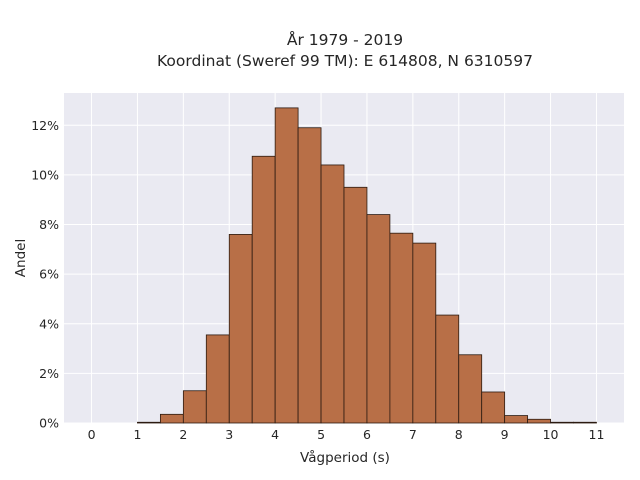 This screenshot has height=480, width=640. Describe the element at coordinates (229, 434) in the screenshot. I see `x-tick-label: 3` at that location.